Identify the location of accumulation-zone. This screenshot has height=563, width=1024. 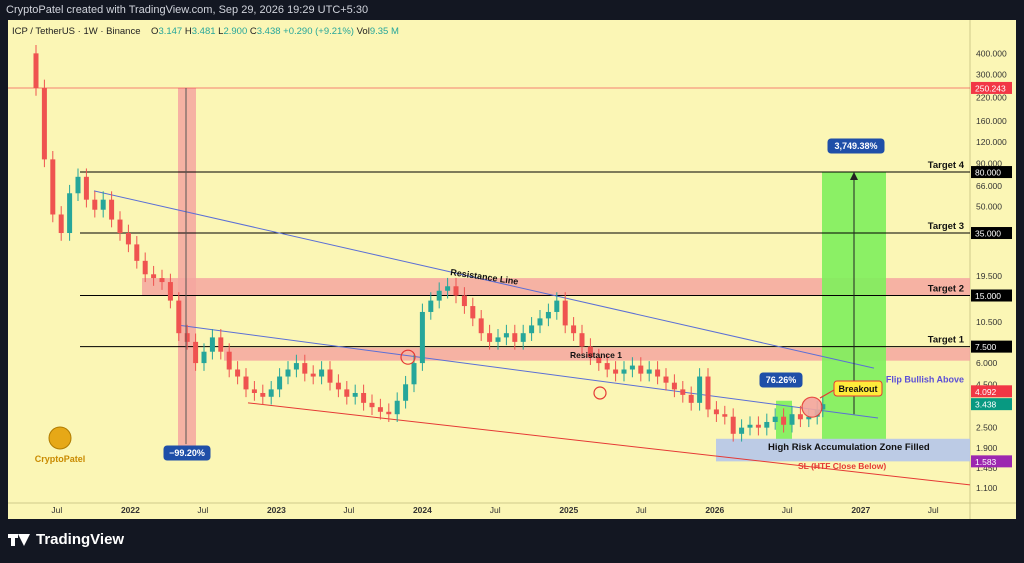
(843, 450).